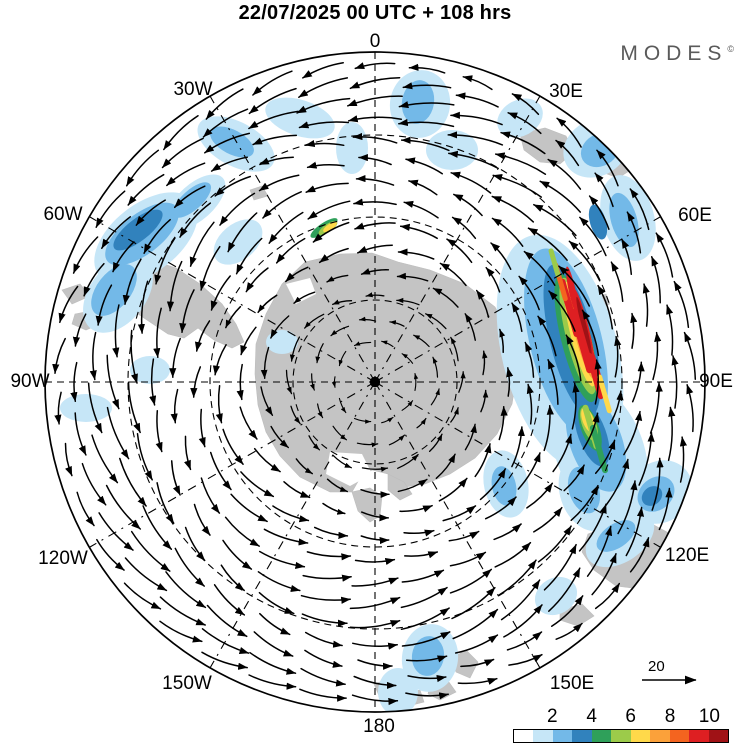 The width and height of the screenshot is (750, 747). What do you see at coordinates (349, 469) in the screenshot?
I see `ross-ice-shelf-notch` at bounding box center [349, 469].